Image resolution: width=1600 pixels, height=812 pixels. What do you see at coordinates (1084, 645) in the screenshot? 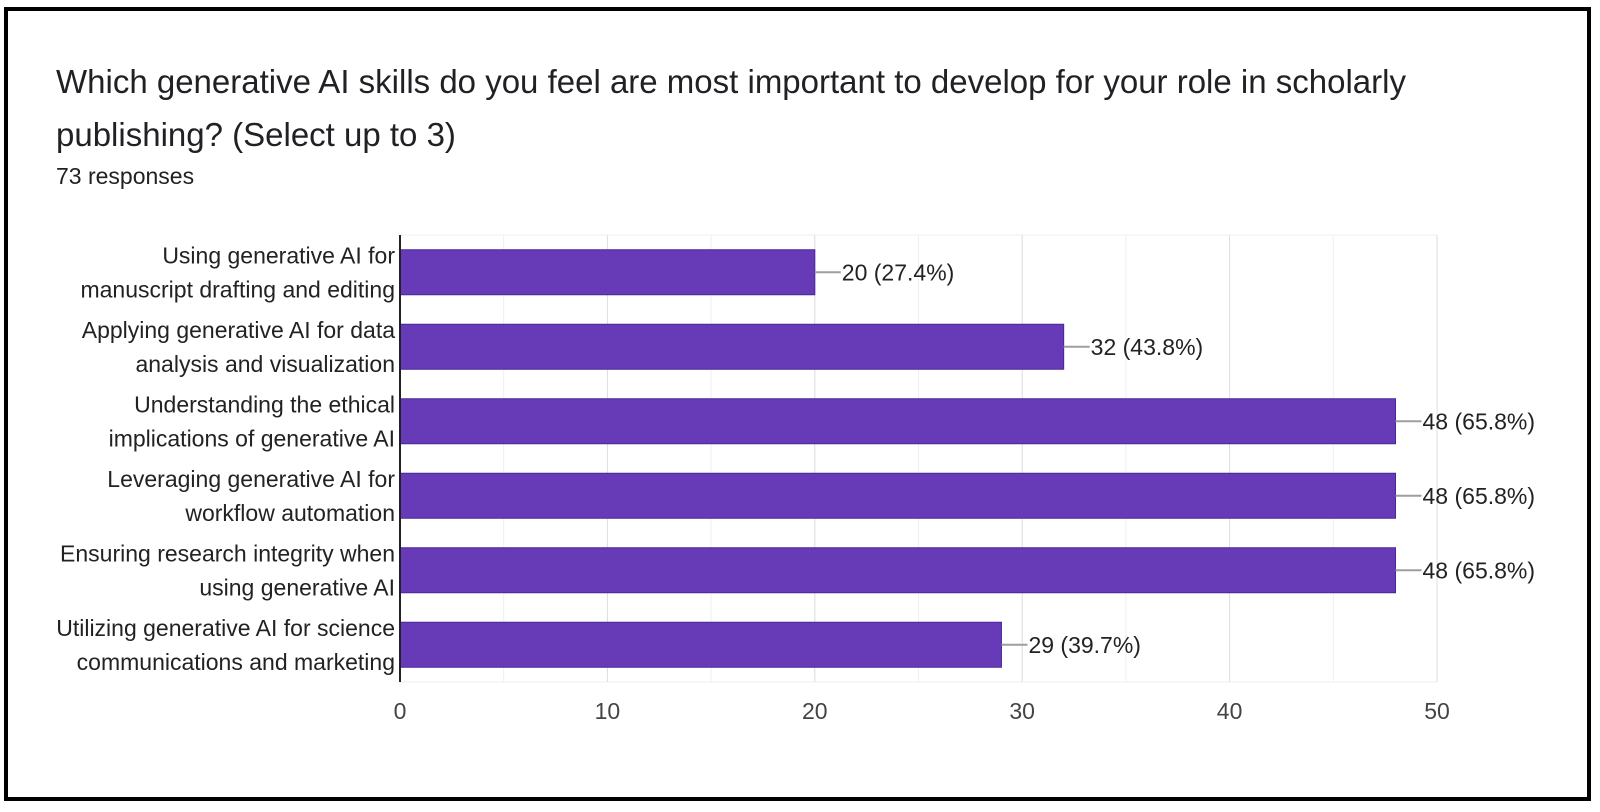
I see `data-label: 29 (39.7%)` at bounding box center [1084, 645].